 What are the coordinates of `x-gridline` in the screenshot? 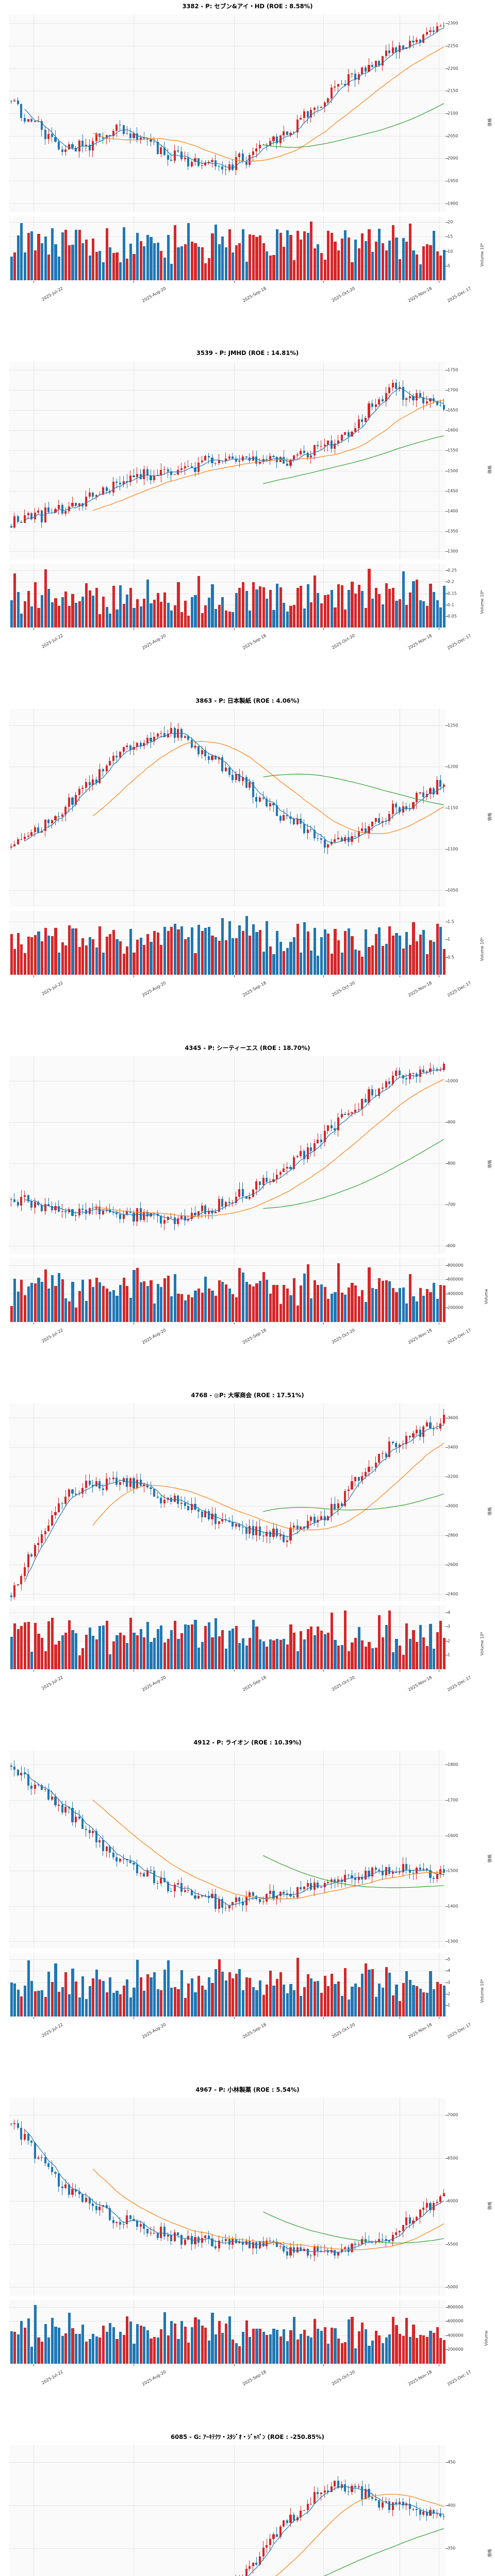 It's located at (323, 1502).